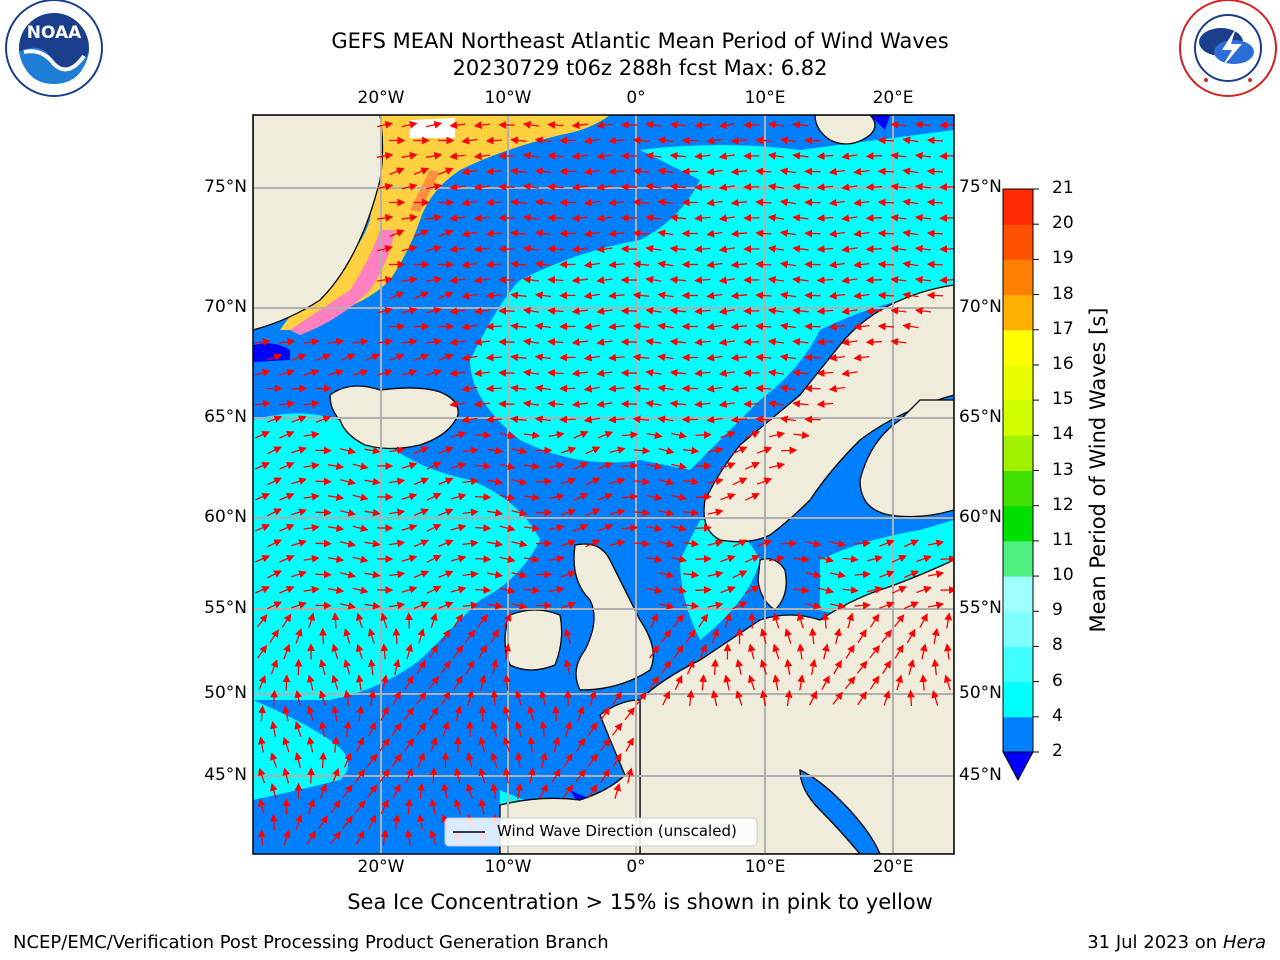 This screenshot has height=960, width=1280. I want to click on colorbar-tick-label: 21, so click(1063, 188).